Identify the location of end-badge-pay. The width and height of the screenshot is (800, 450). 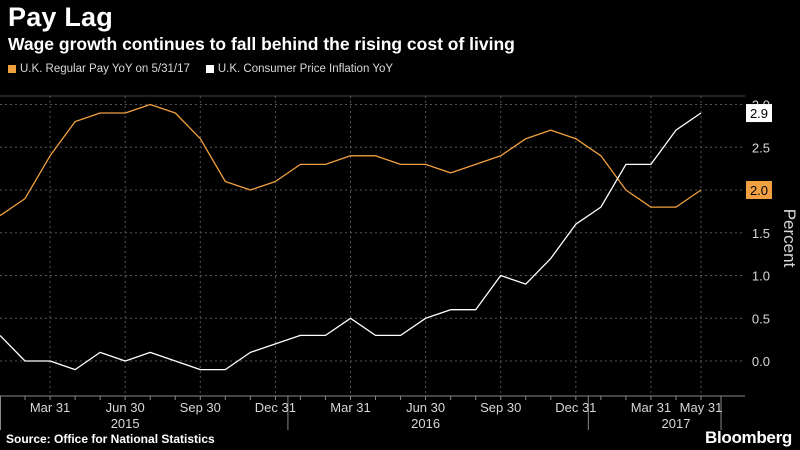
(759, 190).